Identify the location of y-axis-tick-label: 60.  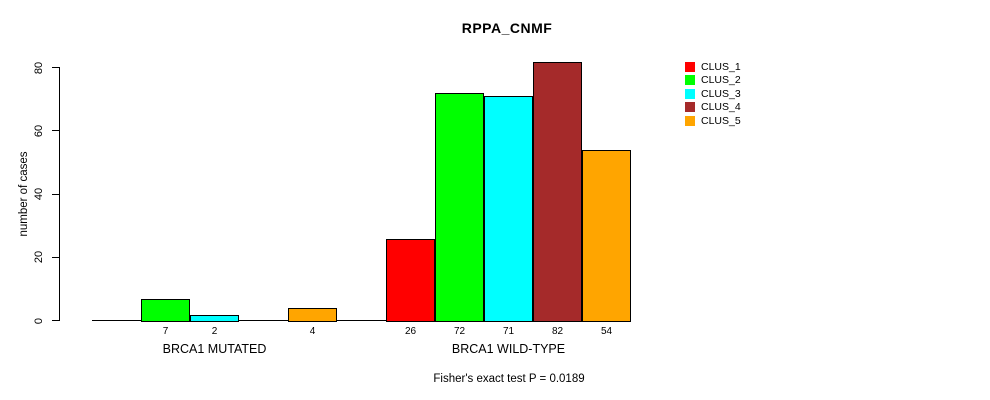
(39, 130).